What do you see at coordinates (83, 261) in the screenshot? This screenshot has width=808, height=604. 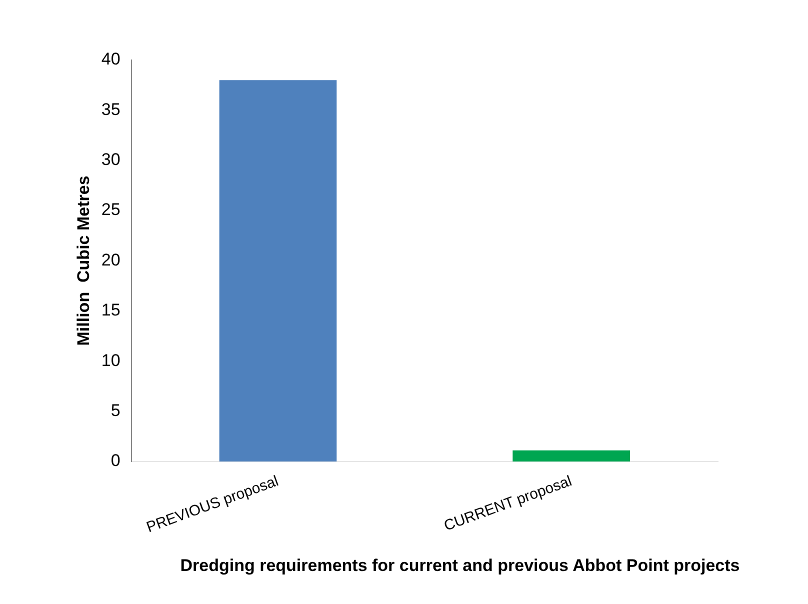 I see `y-axis-title: Million Cubic Metres` at bounding box center [83, 261].